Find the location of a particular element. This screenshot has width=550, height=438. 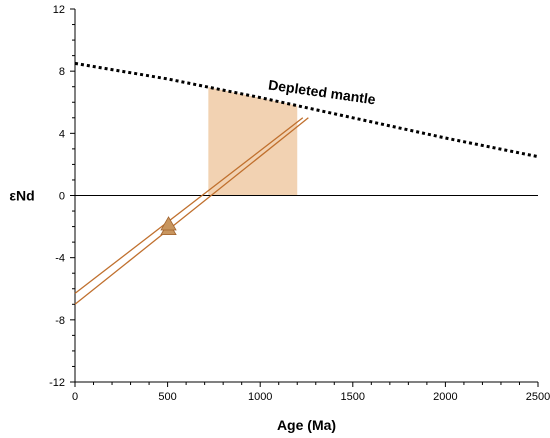

y-tick-label: 4 is located at coordinates (62, 134).